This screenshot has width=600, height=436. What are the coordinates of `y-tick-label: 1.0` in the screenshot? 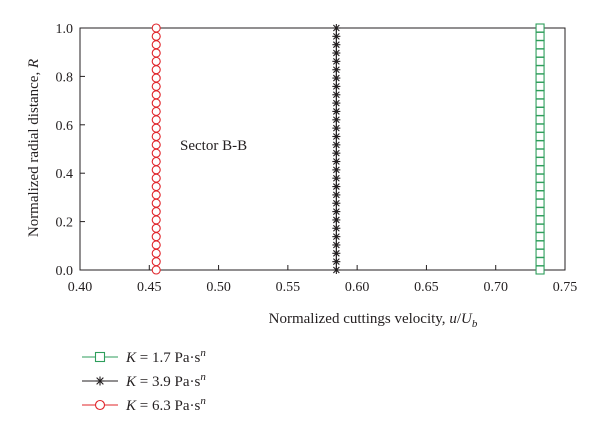 It's located at (65, 29).